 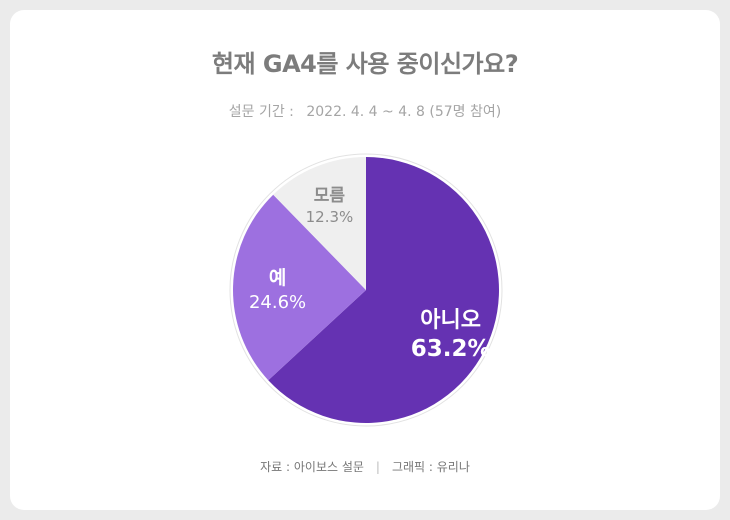 I want to click on survey-period: 설문 기간 : 2022. 4. 4 ~ 4. 8 (57명 참여), so click(x=365, y=111).